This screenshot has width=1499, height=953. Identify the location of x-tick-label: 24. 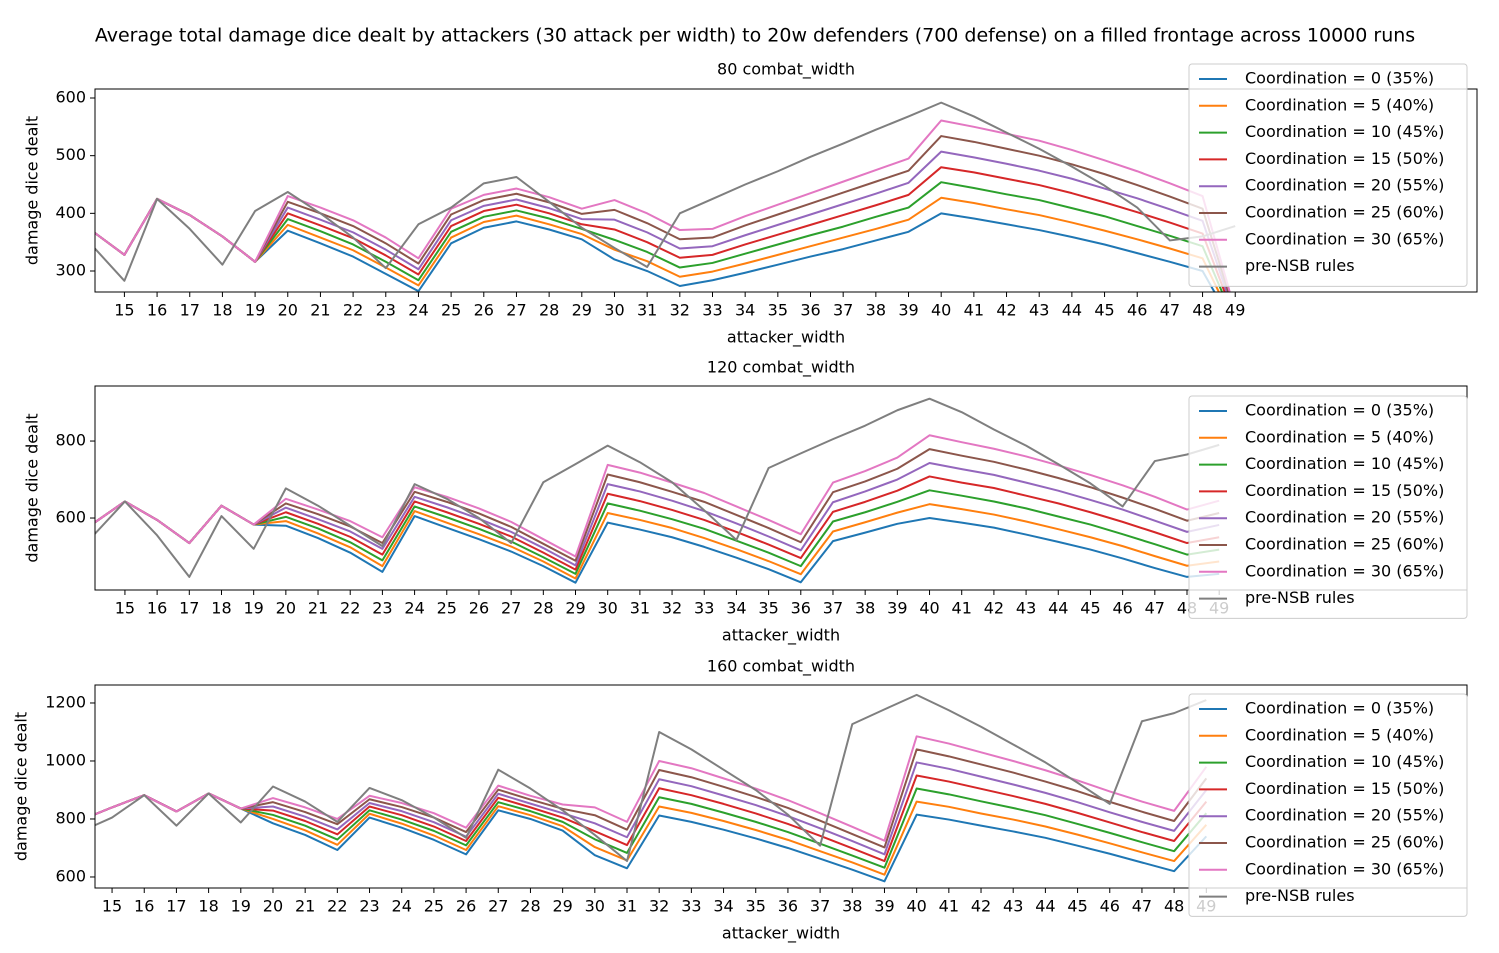
(418, 310).